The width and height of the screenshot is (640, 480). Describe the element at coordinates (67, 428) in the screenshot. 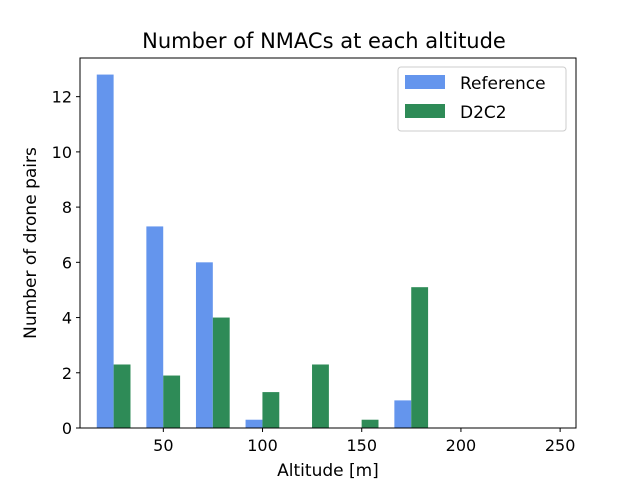

I see `y-tick-label-0: 0` at that location.